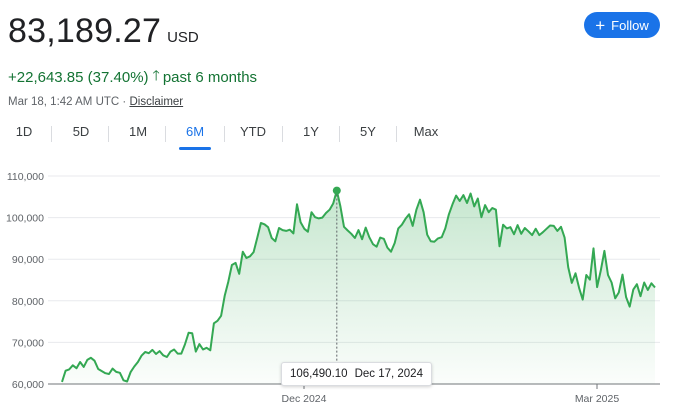  What do you see at coordinates (600, 25) in the screenshot?
I see `plus-icon: +` at bounding box center [600, 25].